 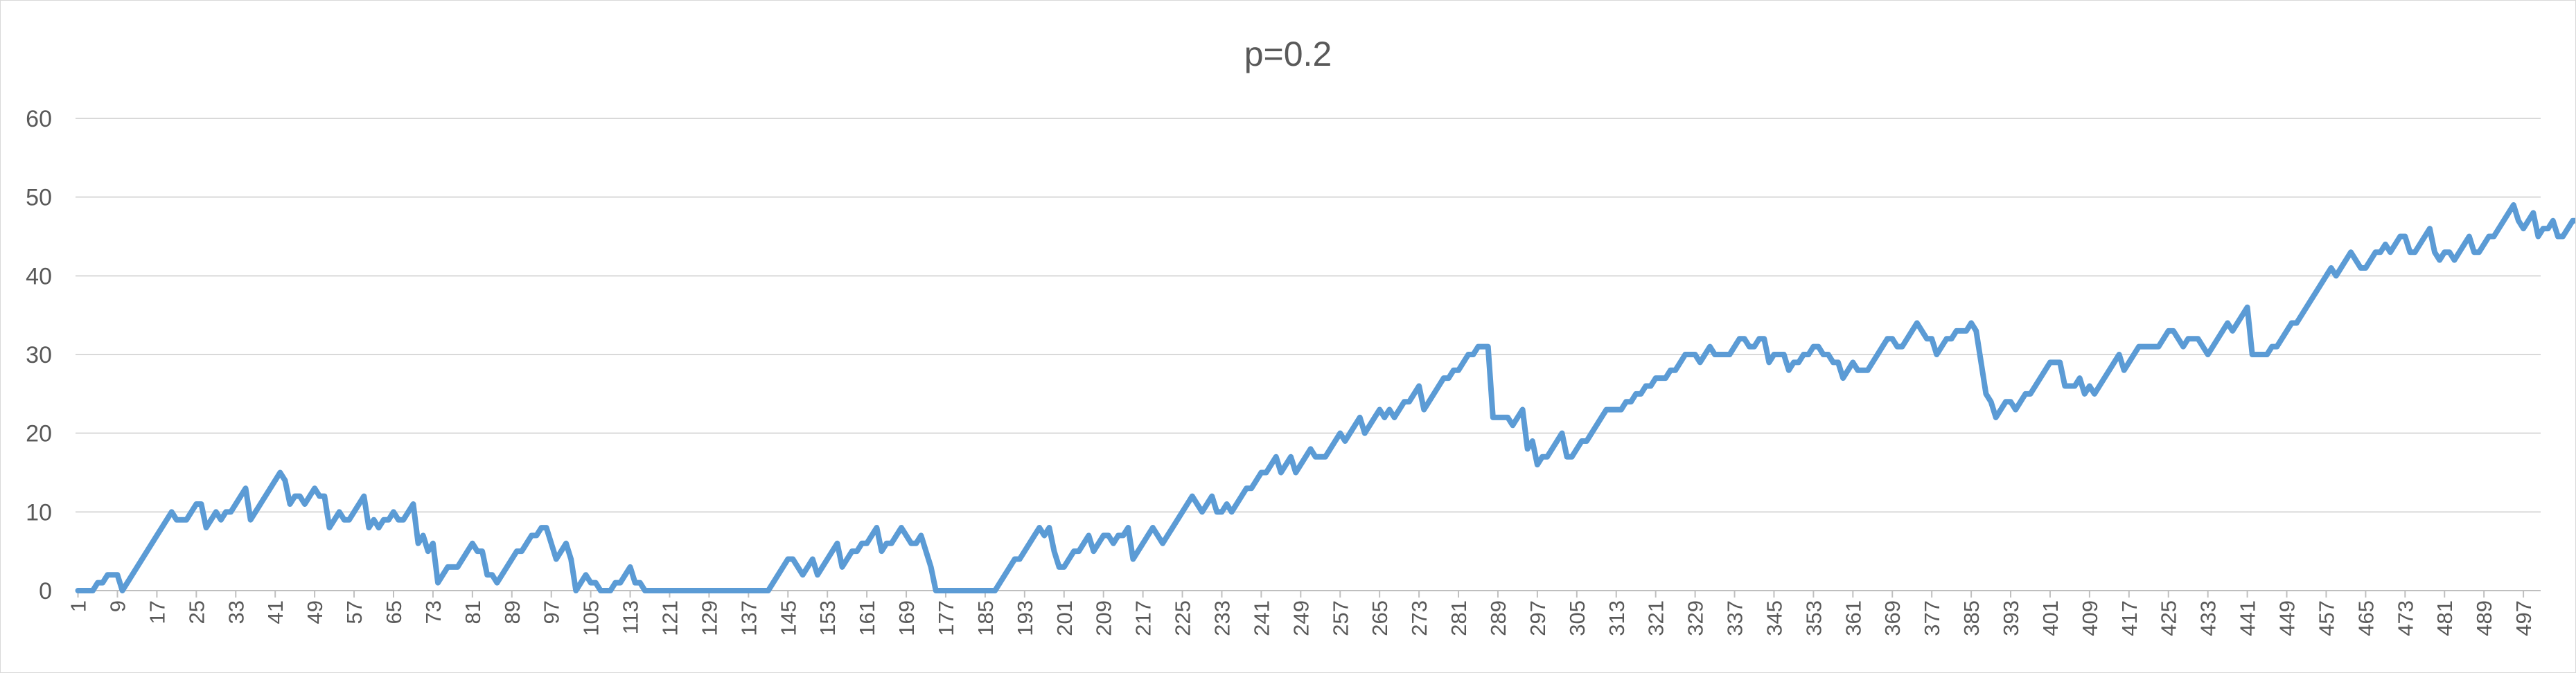 What do you see at coordinates (39, 198) in the screenshot?
I see `y-tick-label: 50` at bounding box center [39, 198].